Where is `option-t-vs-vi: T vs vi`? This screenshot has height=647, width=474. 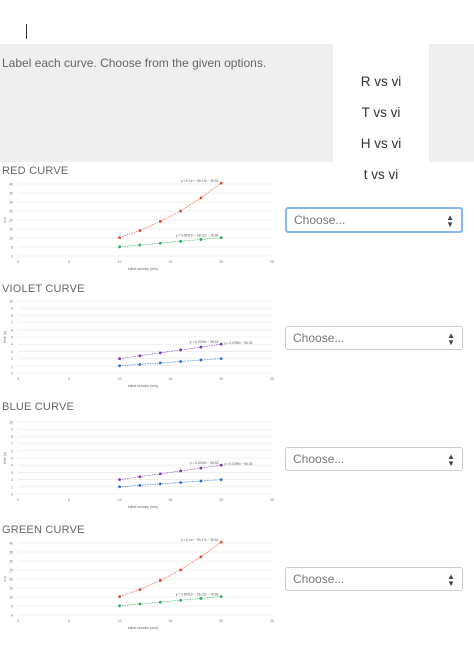
option-t-vs-vi: T vs vi is located at coordinates (381, 112).